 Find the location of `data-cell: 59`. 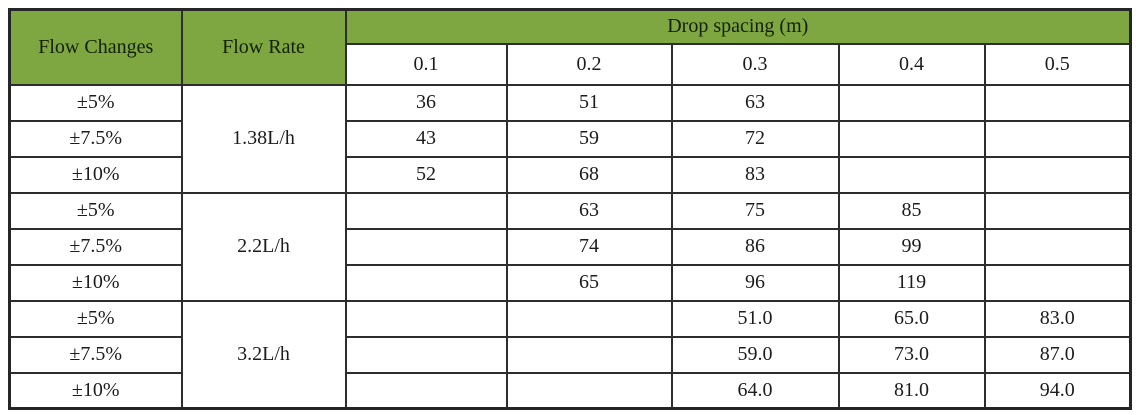

data-cell: 59 is located at coordinates (589, 138).